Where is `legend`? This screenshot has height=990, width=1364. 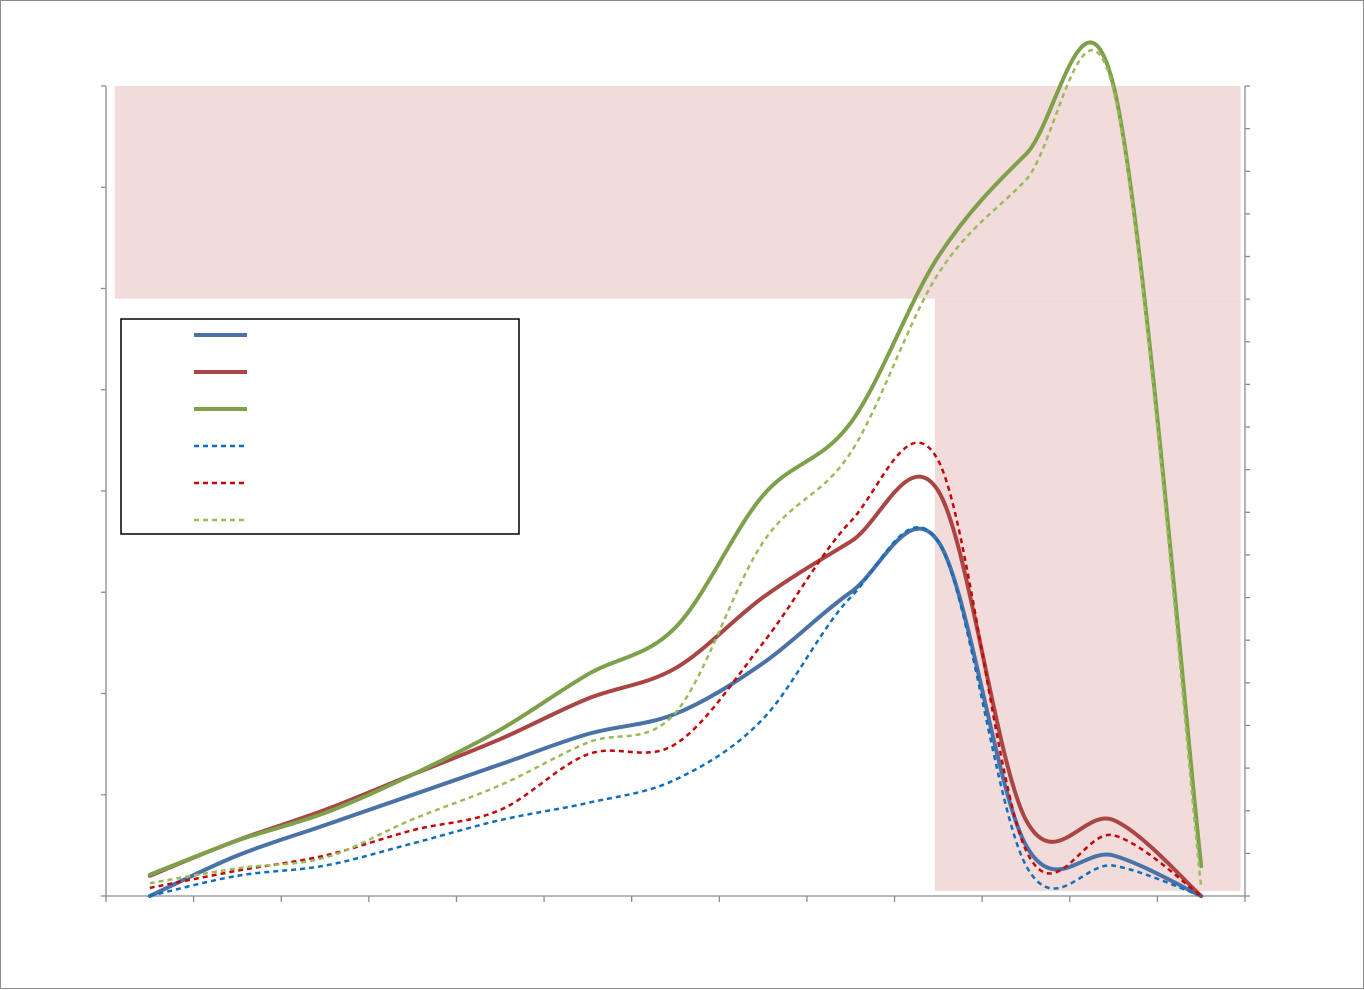 legend is located at coordinates (320, 426).